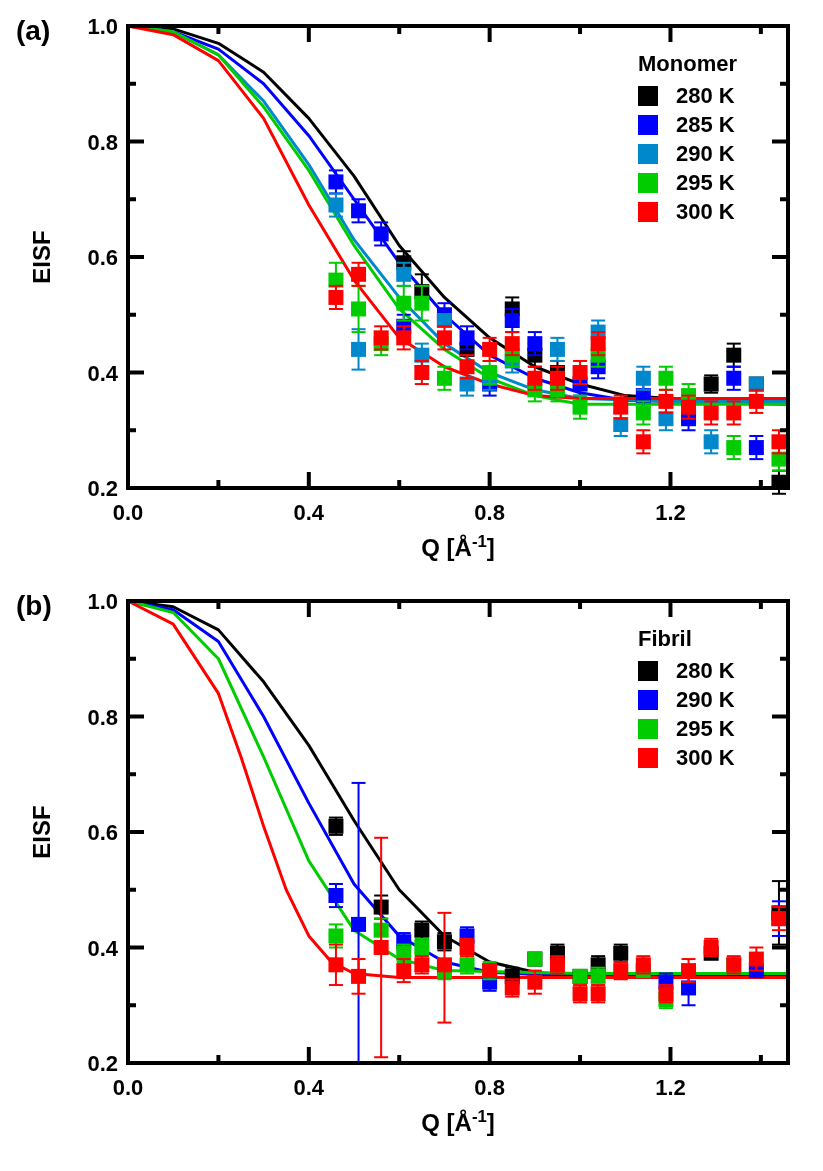  I want to click on text: (a), so click(33, 30).